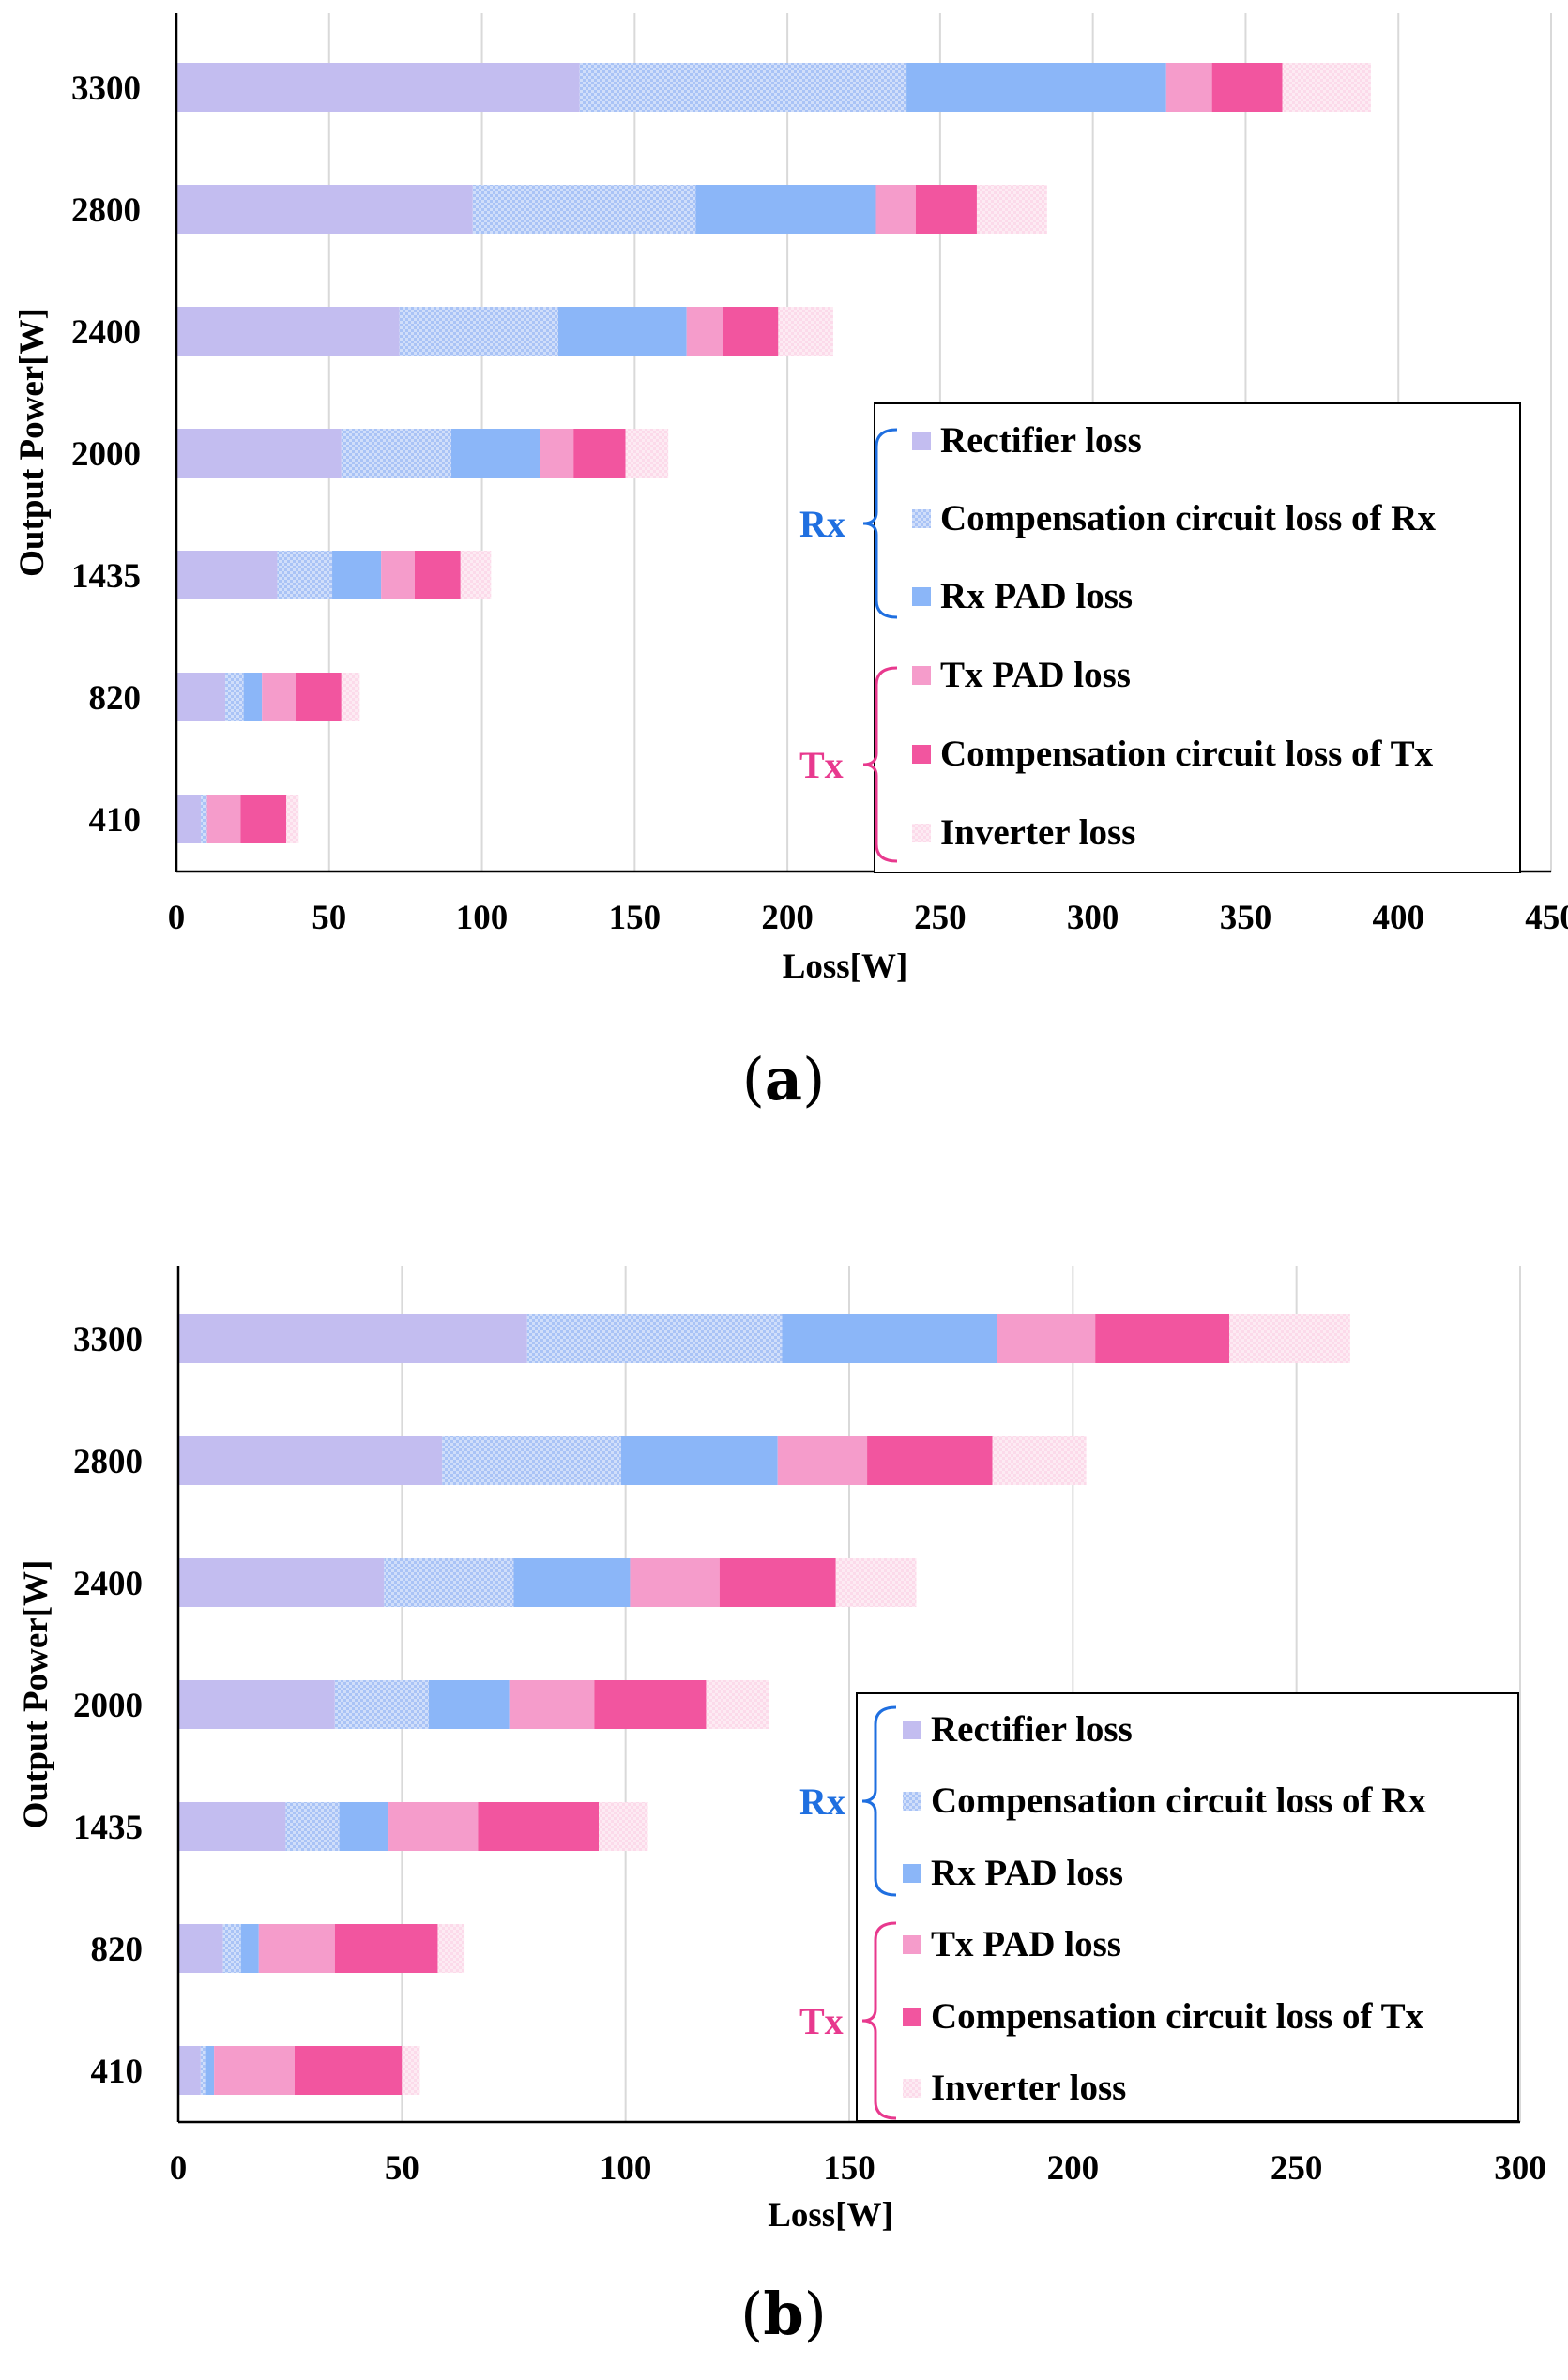 This screenshot has height=2380, width=1568. I want to click on bar-compensation-circuit-loss-of-rx-2000, so click(381, 1704).